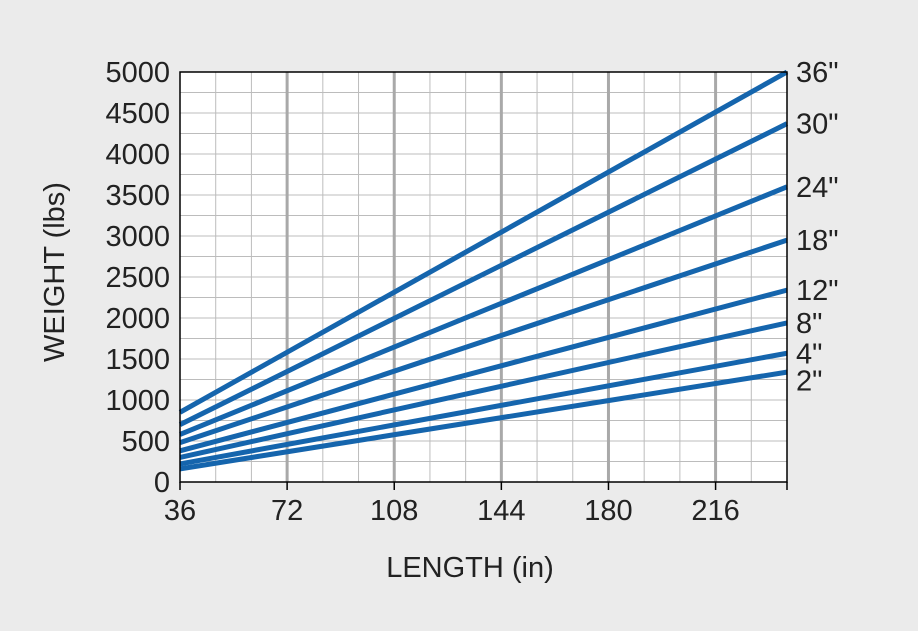 The image size is (918, 631). I want to click on y-tick-label: 3000, so click(137, 237).